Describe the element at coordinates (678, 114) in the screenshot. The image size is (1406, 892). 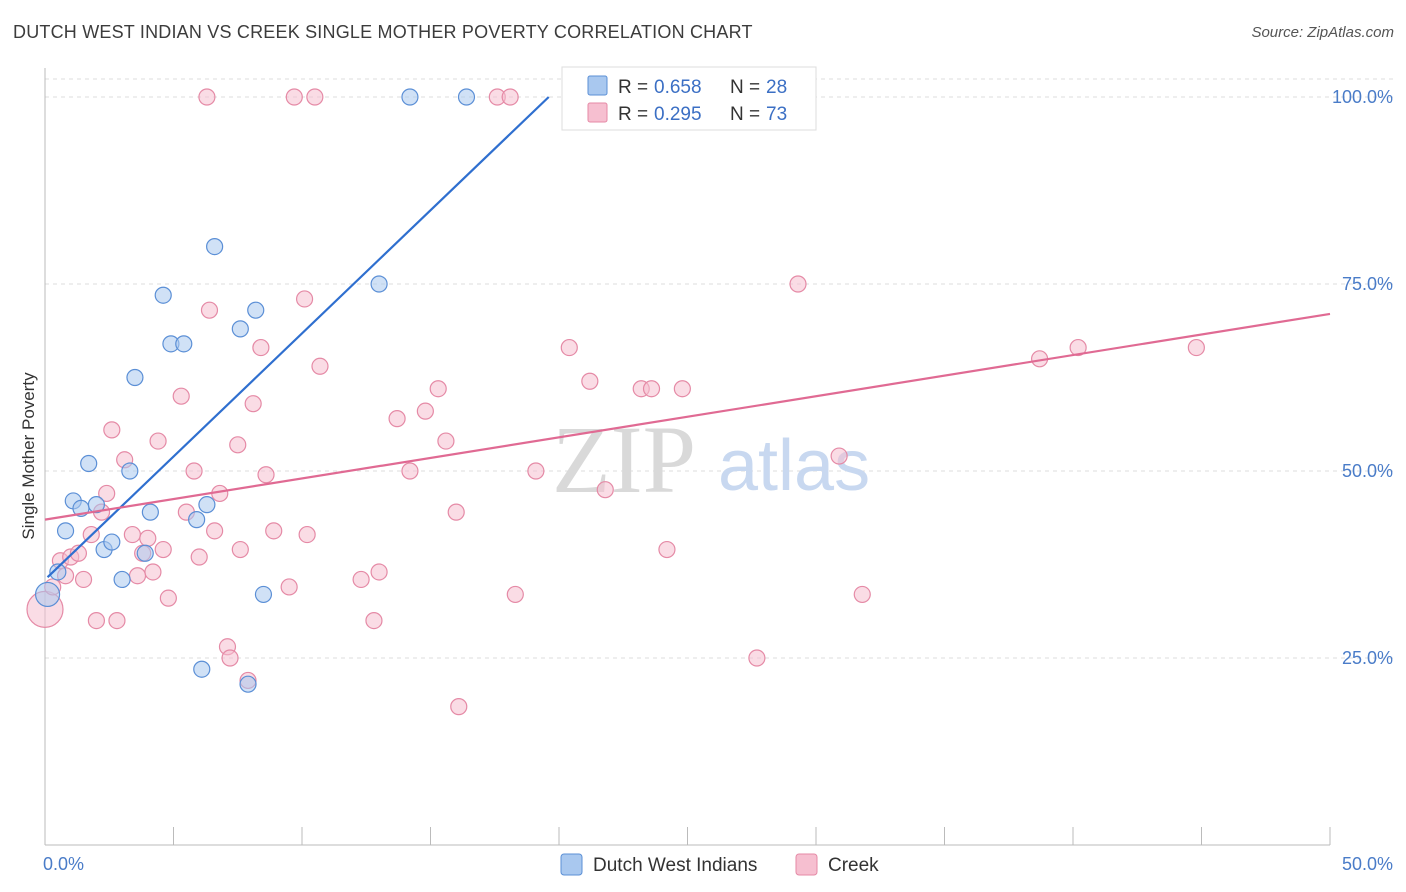
I see `legend-r-value: 0.295` at that location.